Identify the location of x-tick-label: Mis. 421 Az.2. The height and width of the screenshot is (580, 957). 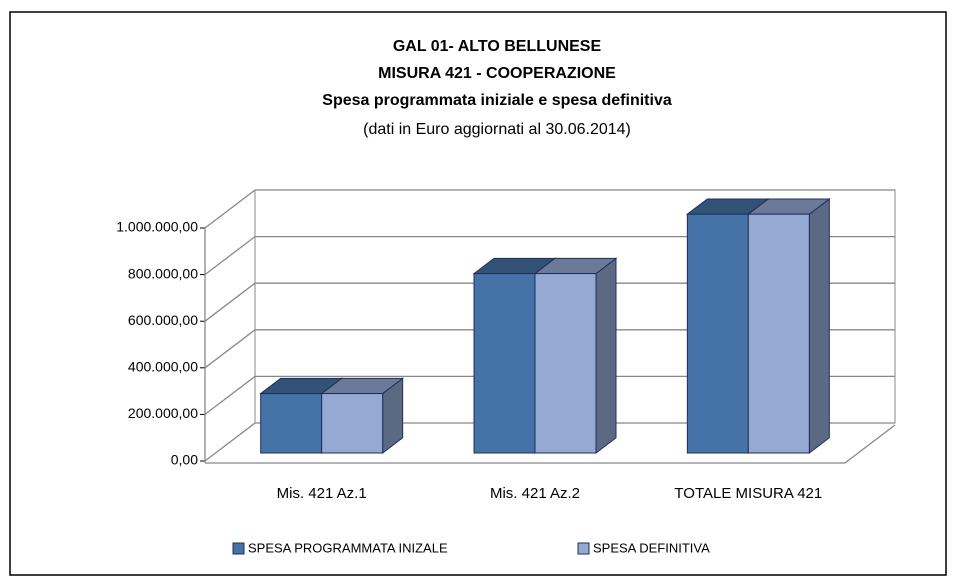
(535, 493).